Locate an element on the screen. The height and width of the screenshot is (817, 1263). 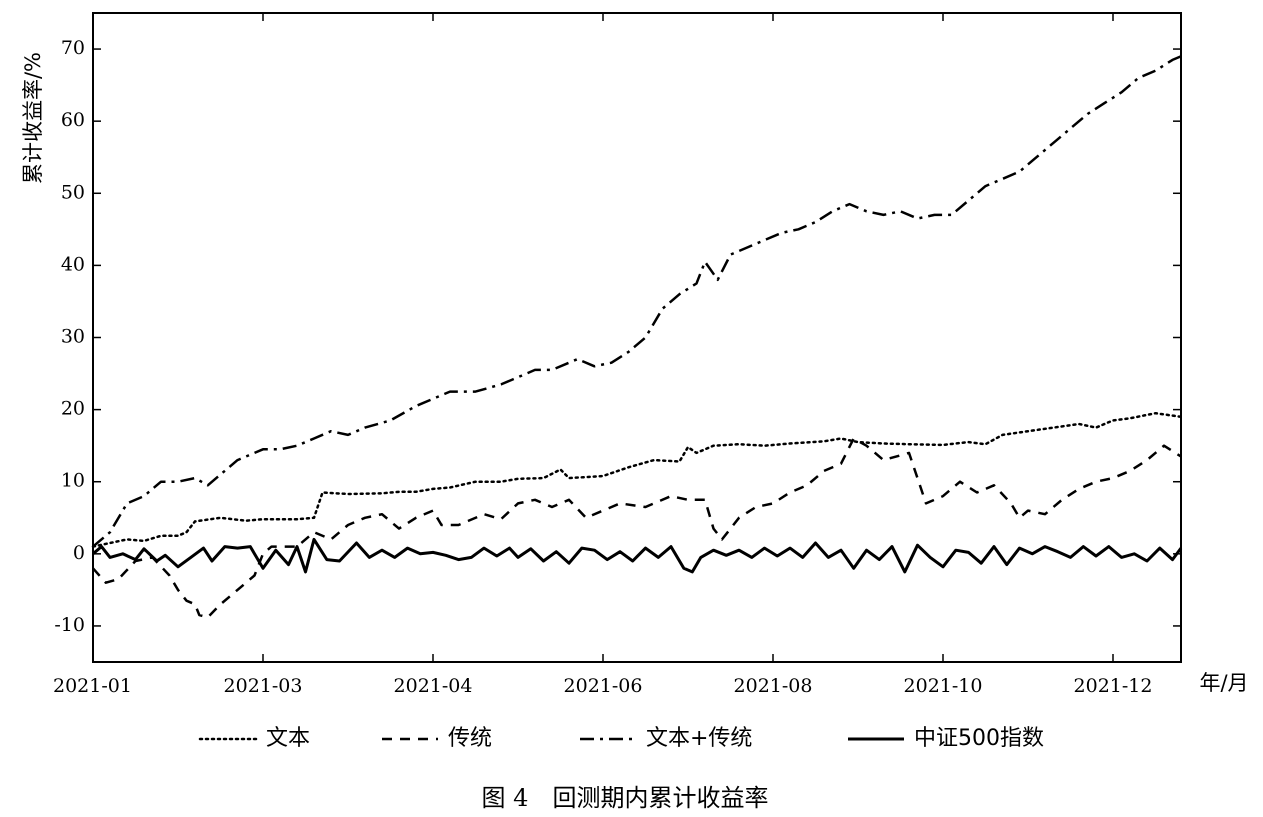
y-tick-label: 10 is located at coordinates (73, 481).